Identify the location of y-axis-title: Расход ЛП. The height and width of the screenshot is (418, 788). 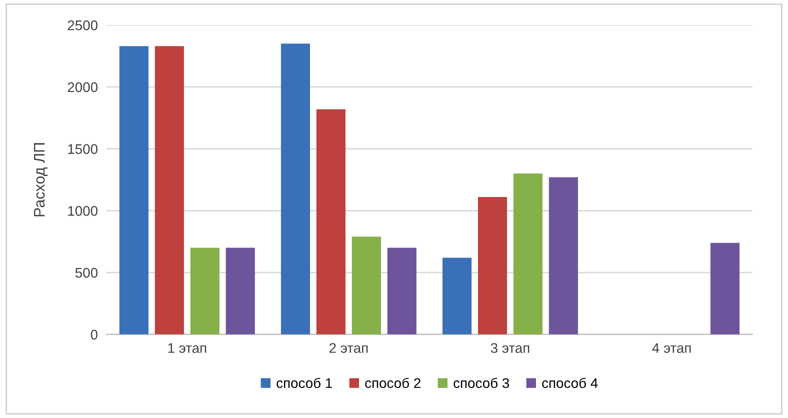
(41, 179).